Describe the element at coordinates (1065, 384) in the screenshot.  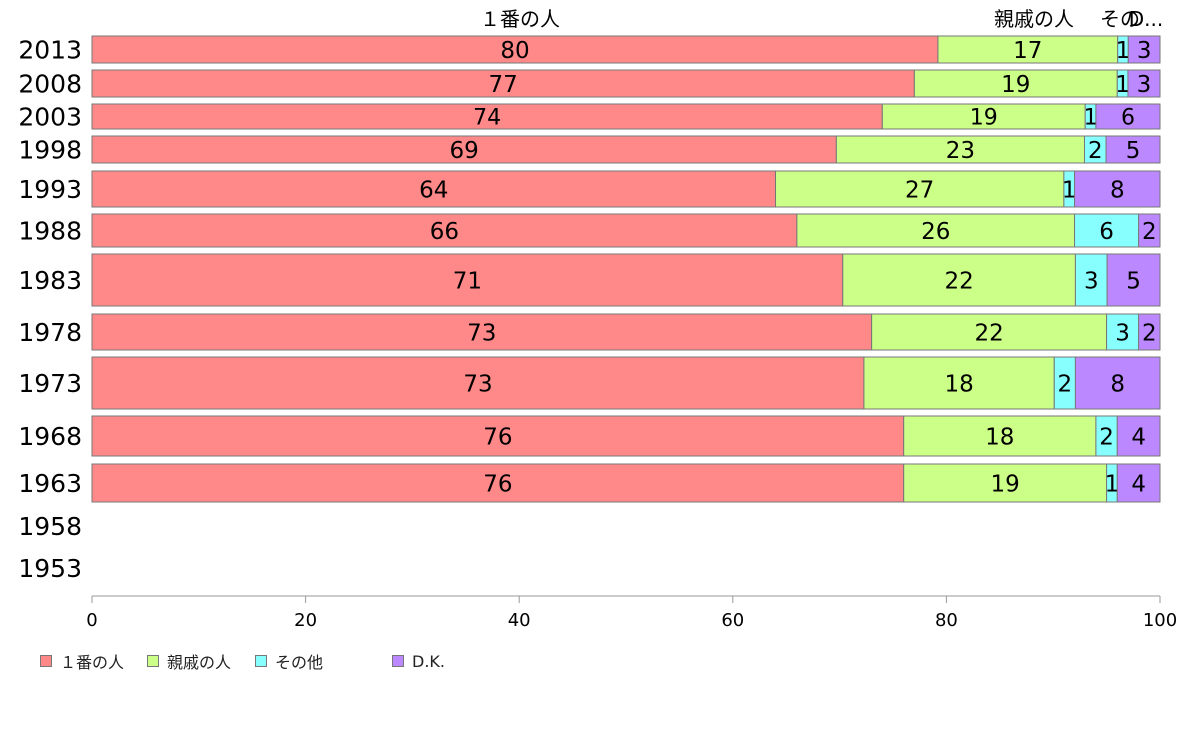
I see `data-label-1973-s3: 2` at that location.